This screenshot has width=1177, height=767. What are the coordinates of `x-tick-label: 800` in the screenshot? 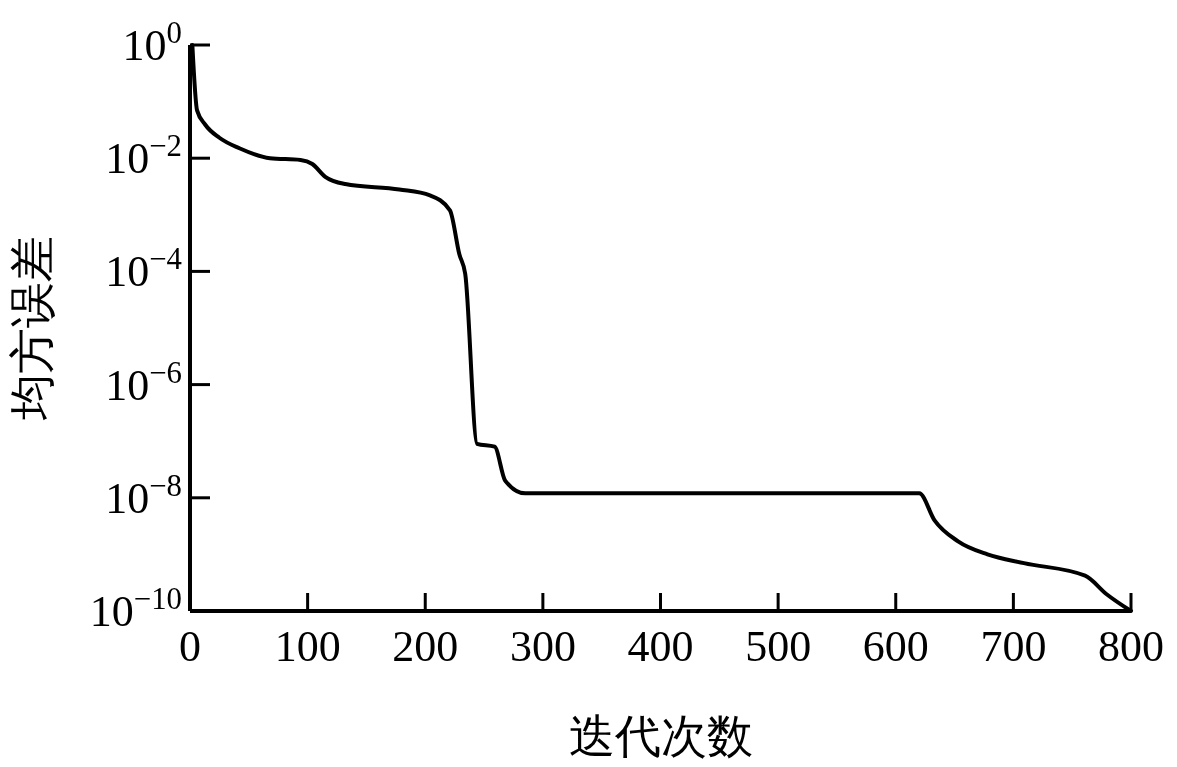 It's located at (1131, 646).